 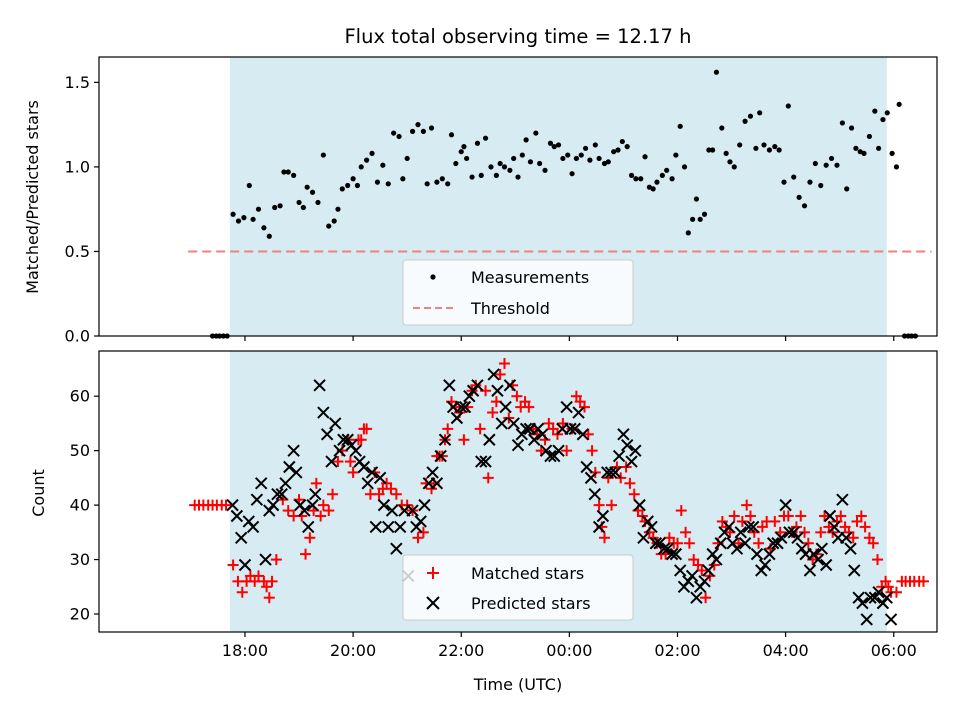 What do you see at coordinates (677, 650) in the screenshot?
I see `x-tick-label: 02:00` at bounding box center [677, 650].